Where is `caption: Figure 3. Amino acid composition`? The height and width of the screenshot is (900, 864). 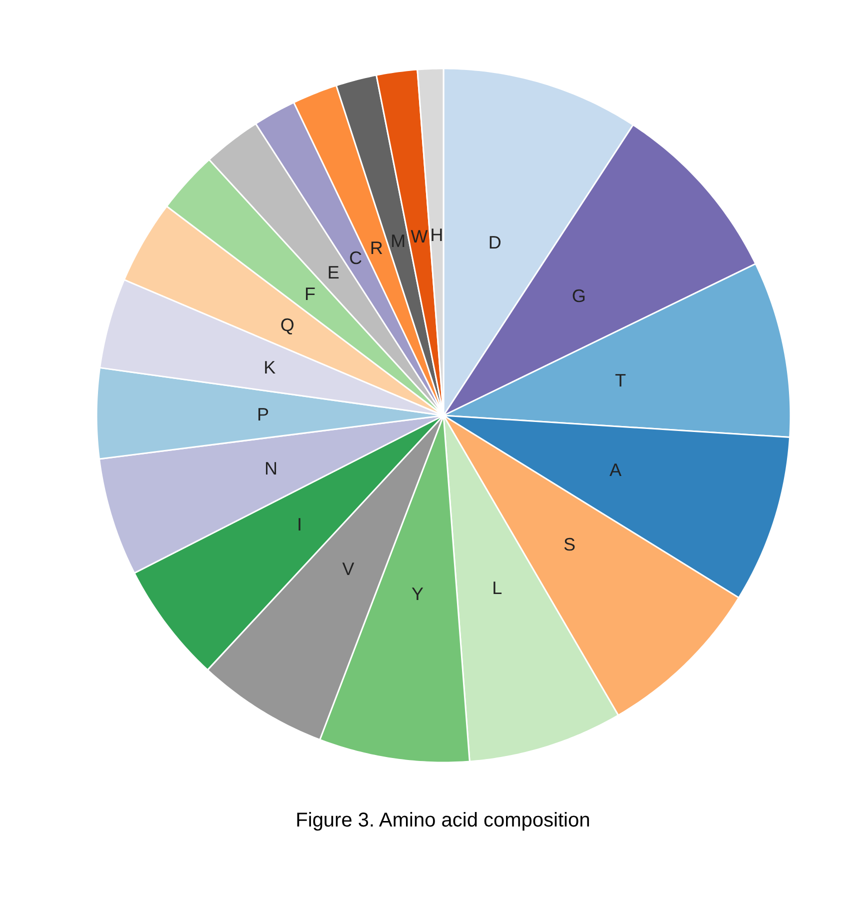
caption: Figure 3. Amino acid composition is located at coordinates (443, 821).